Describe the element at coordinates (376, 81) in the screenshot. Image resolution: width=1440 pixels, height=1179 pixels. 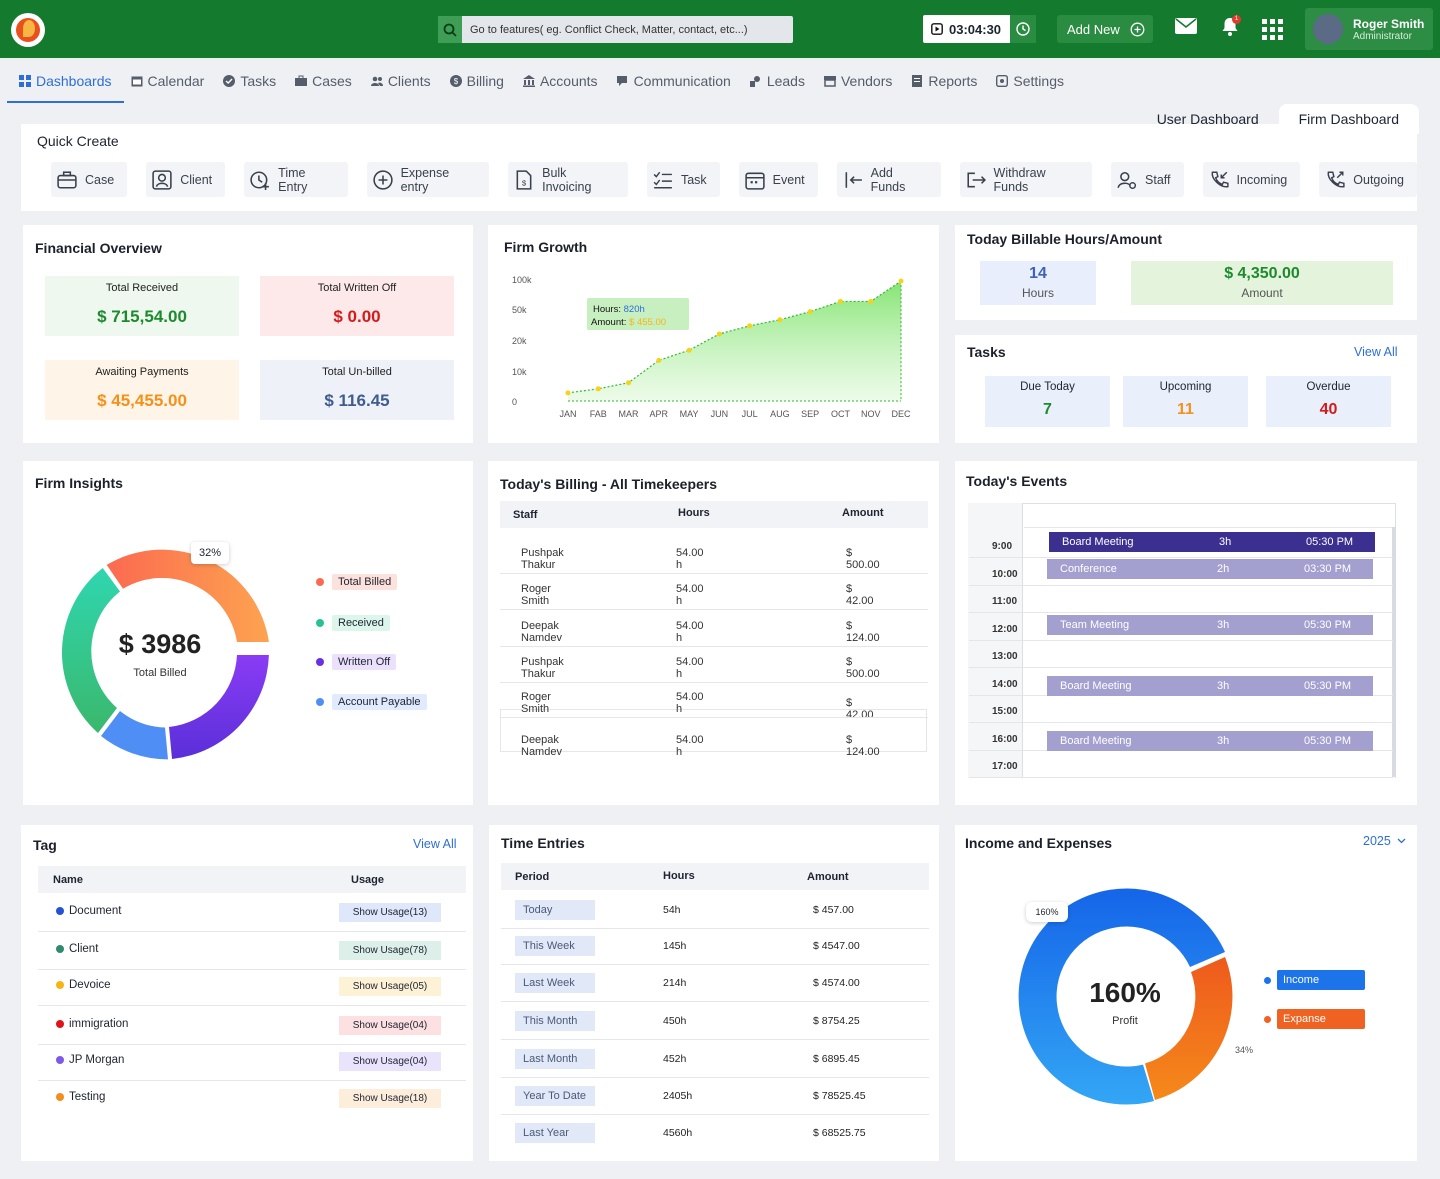
I see `users-icon` at that location.